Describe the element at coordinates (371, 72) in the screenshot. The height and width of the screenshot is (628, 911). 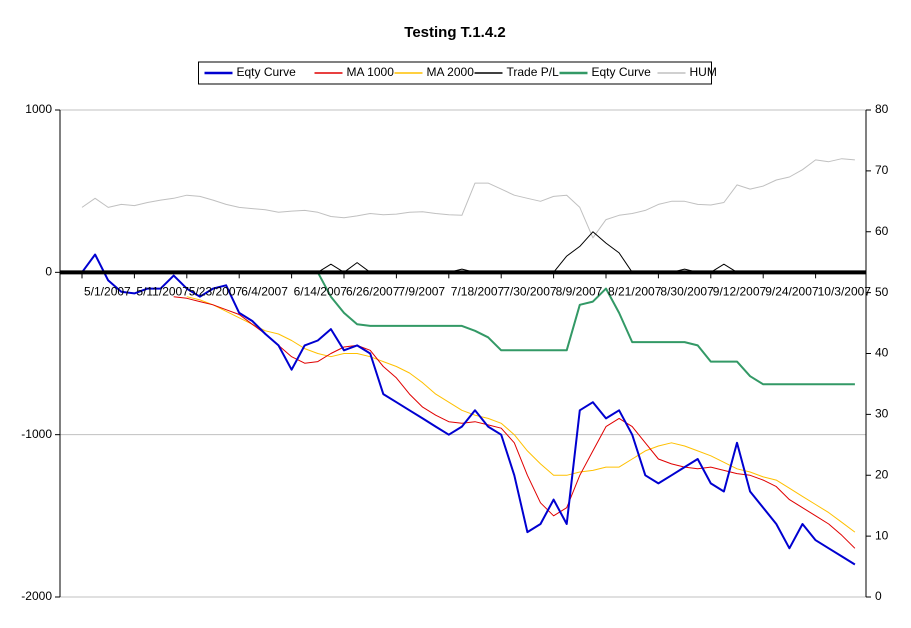
I see `legend-label: MA 1000` at that location.